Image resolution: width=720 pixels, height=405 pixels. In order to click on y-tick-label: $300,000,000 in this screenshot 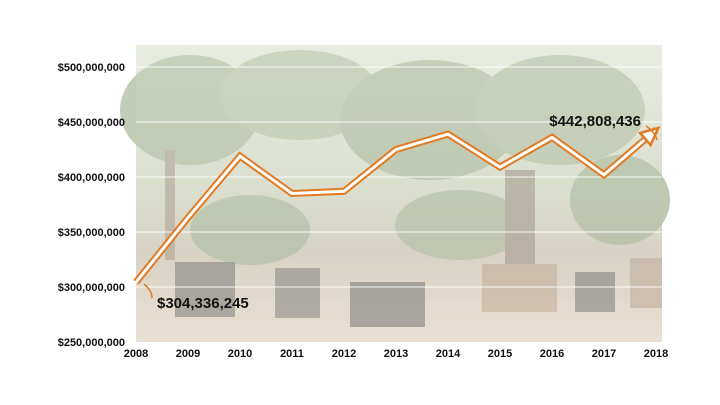, I will do `click(91, 288)`.